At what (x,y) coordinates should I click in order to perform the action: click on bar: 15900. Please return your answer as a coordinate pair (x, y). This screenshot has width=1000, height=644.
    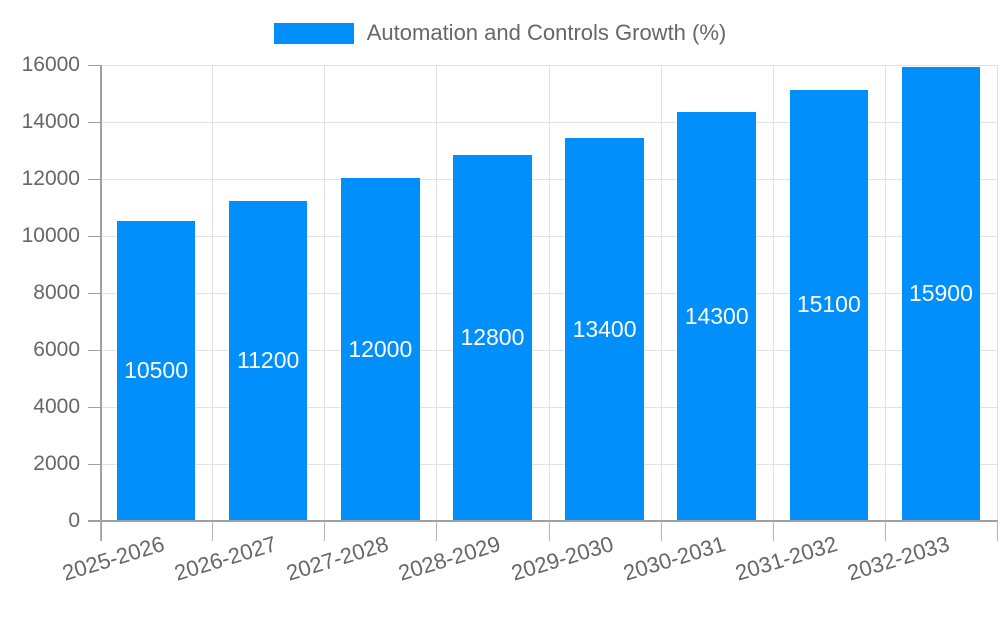
    Looking at the image, I should click on (941, 293).